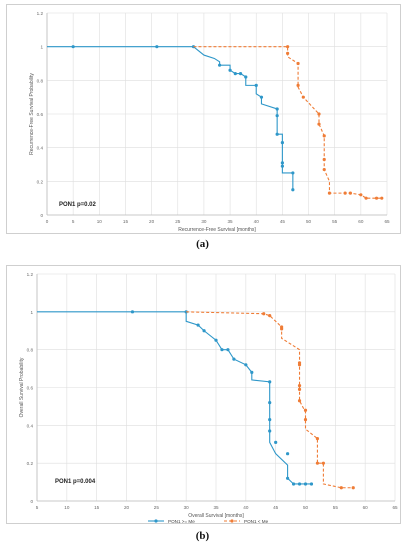 The height and width of the screenshot is (550, 405). What do you see at coordinates (181, 521) in the screenshot?
I see `legend-label: PON1 >= Me` at bounding box center [181, 521].